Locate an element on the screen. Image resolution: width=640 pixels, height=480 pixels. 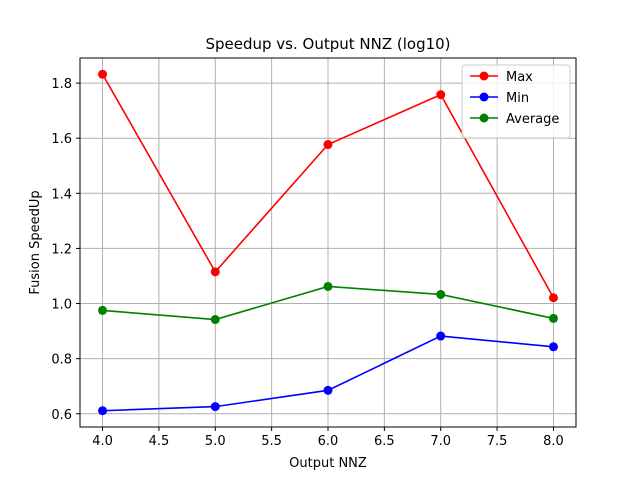
x-tick-label: 4.5 is located at coordinates (159, 441).